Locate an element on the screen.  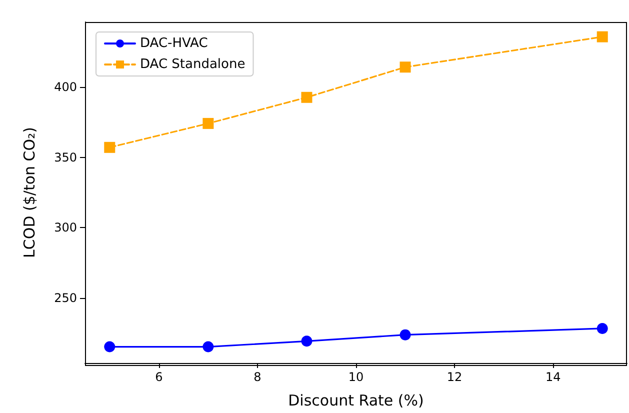
x-tick-label: 10 is located at coordinates (356, 377).